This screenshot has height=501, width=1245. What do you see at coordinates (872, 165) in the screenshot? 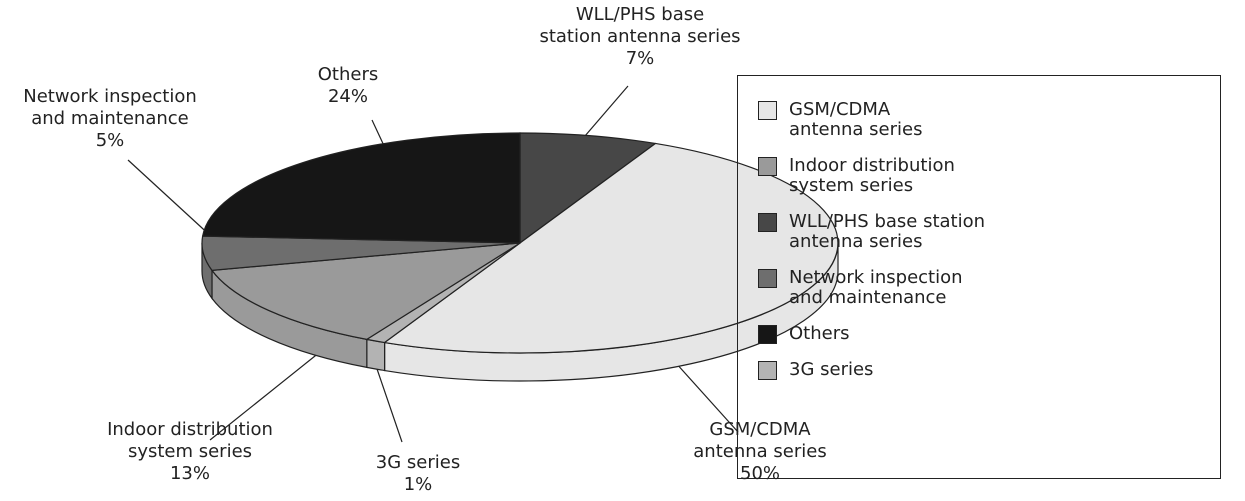
I see `legend-label: Indoor distribution` at bounding box center [872, 165].